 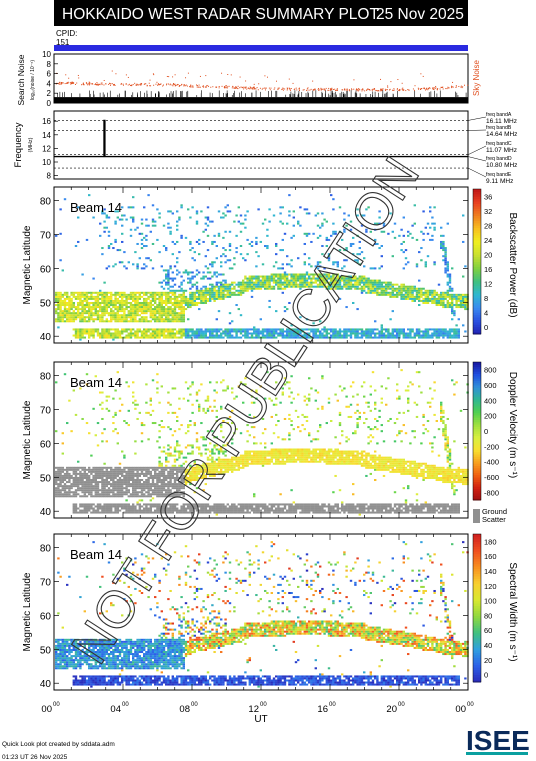 What do you see at coordinates (477, 239) in the screenshot?
I see `power-colorbar-swatch` at bounding box center [477, 239].